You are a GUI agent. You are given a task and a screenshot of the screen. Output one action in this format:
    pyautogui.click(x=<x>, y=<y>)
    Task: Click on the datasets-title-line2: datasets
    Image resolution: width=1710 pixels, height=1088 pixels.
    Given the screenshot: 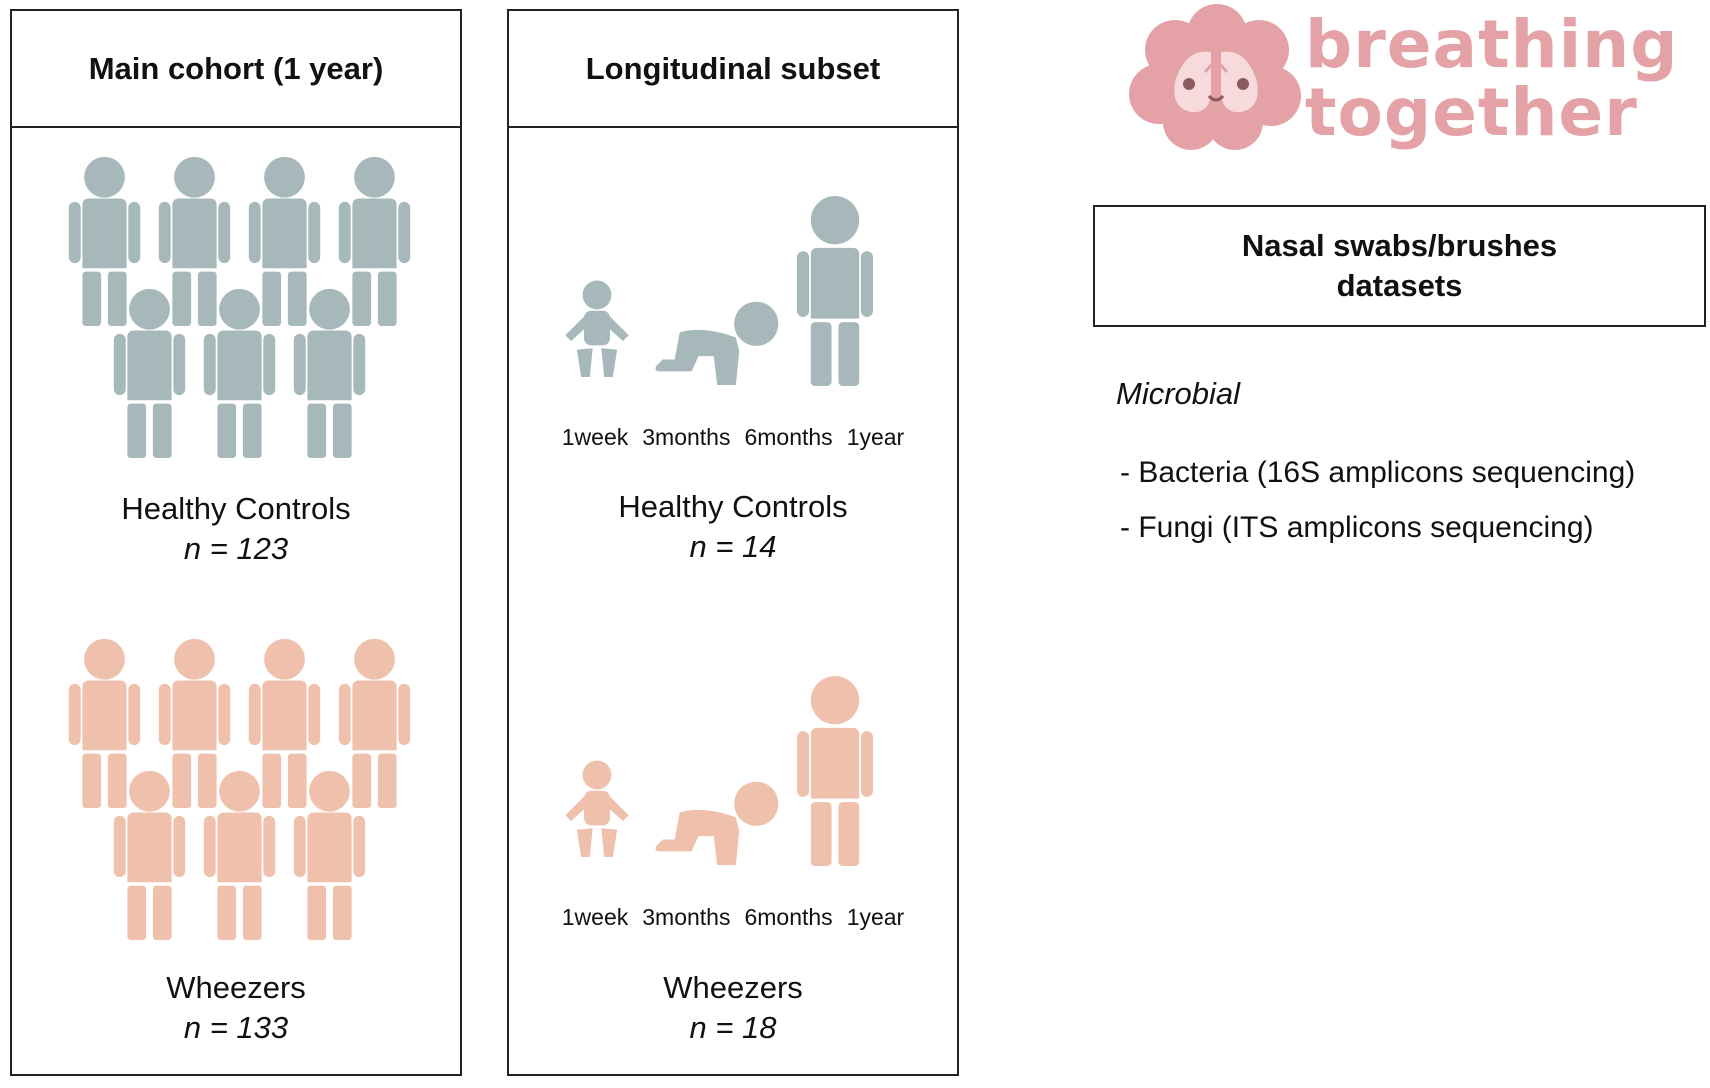 What is the action you would take?
    pyautogui.click(x=1399, y=285)
    